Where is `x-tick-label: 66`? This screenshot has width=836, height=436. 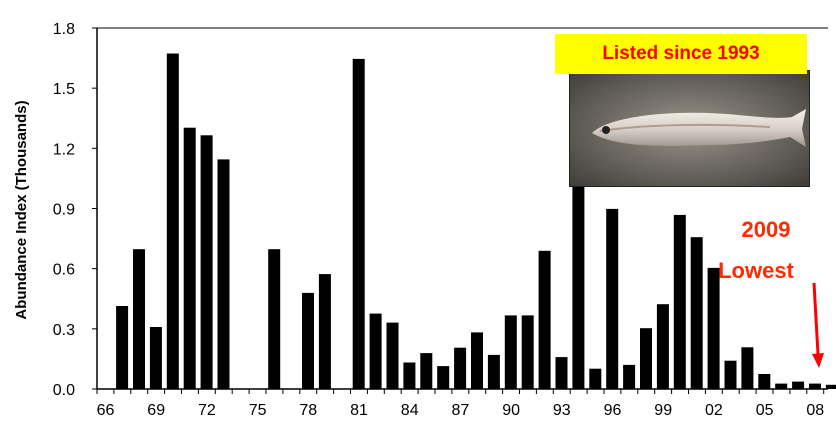
x-tick-label: 66 is located at coordinates (106, 410).